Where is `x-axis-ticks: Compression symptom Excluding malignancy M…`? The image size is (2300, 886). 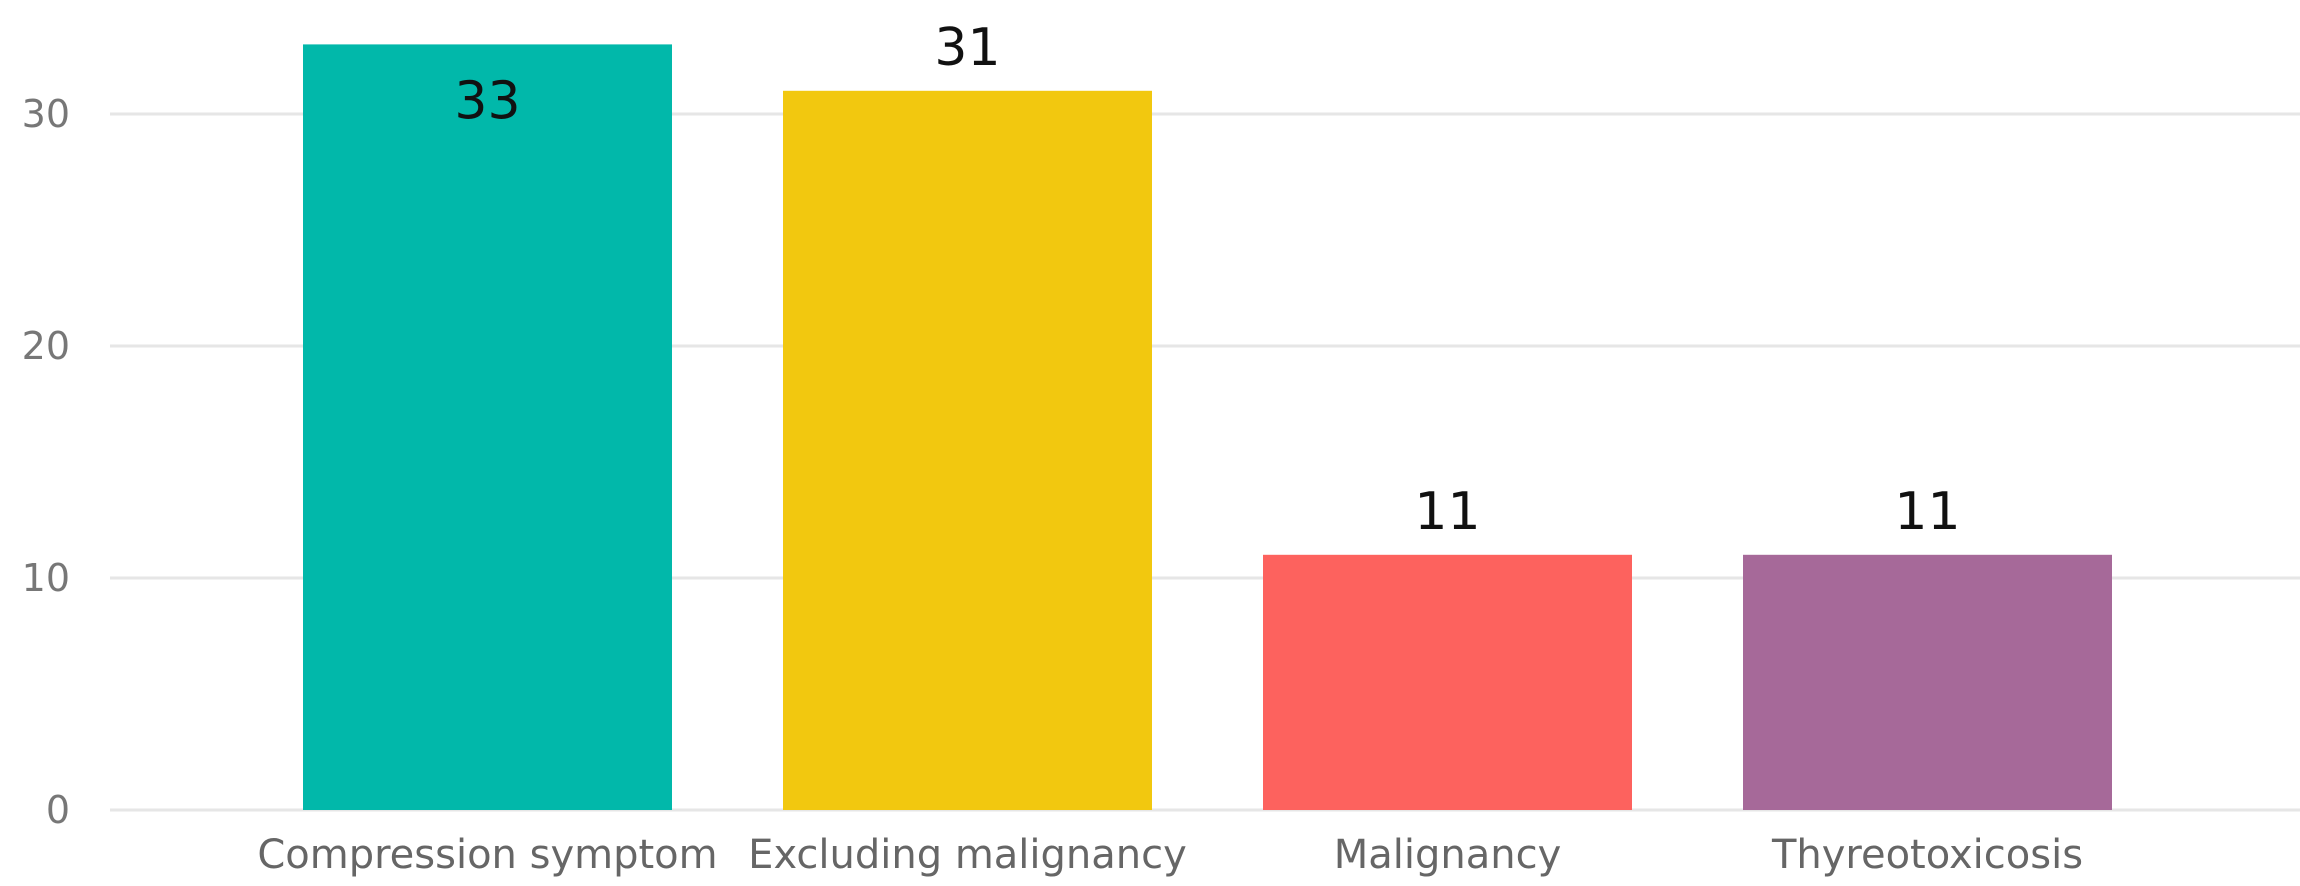
x-axis-ticks: Compression symptom Excluding malignancy M… is located at coordinates (1170, 855).